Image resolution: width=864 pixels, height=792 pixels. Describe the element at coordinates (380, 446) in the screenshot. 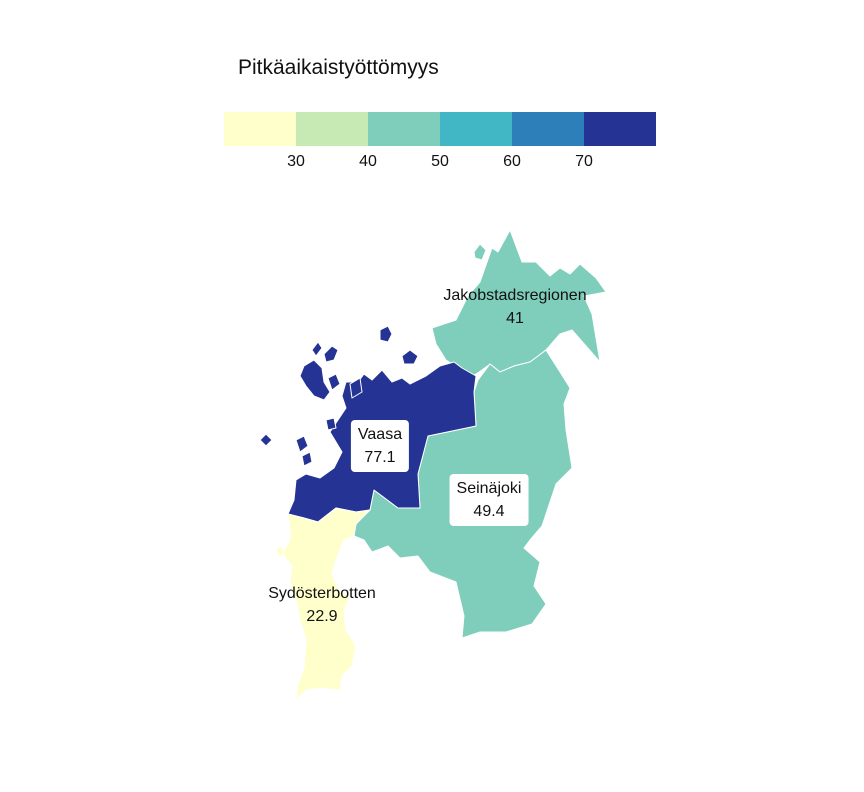

I see `region-label-vaasa: Vaasa 77.1` at that location.